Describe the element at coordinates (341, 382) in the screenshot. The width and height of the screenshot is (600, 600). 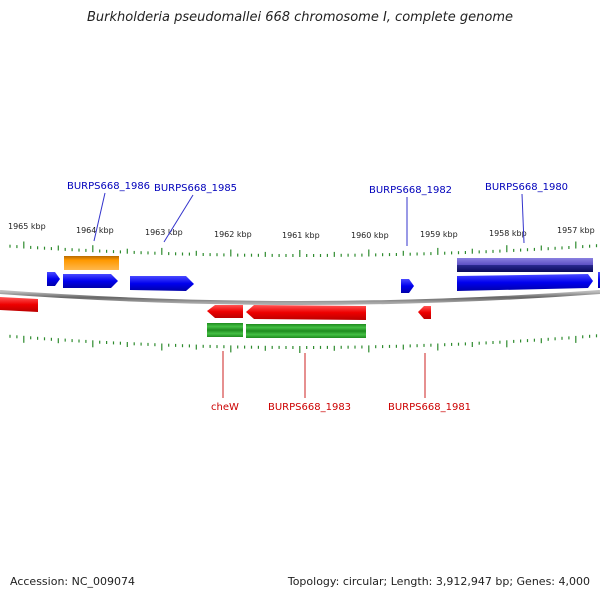
I see `reverse-gene-labels: cheW BURPS668_1983 BURPS668_1981` at that location.